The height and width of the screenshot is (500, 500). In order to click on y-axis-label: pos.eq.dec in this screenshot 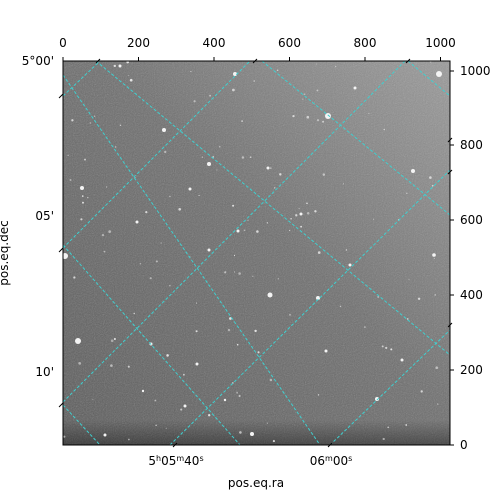, I will do `click(5, 252)`.